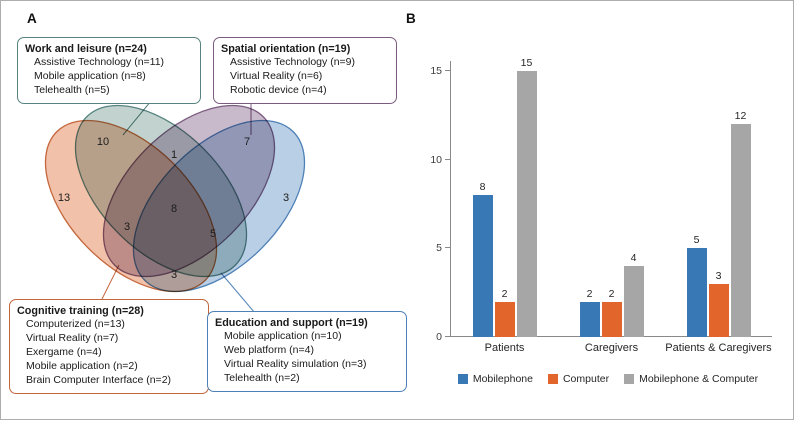 This screenshot has height=421, width=794. What do you see at coordinates (439, 337) in the screenshot?
I see `y-tick-label: 0` at bounding box center [439, 337].